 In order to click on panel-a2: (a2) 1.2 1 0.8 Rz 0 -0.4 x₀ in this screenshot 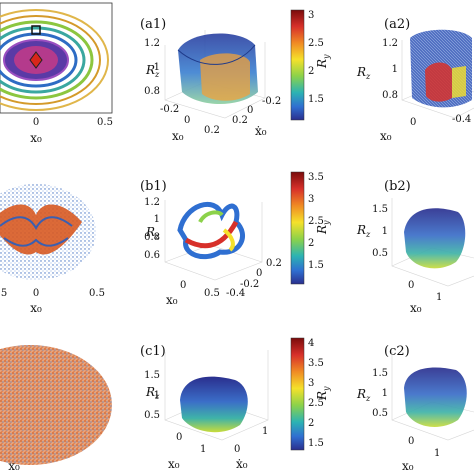, I will do `click(415, 80)`.